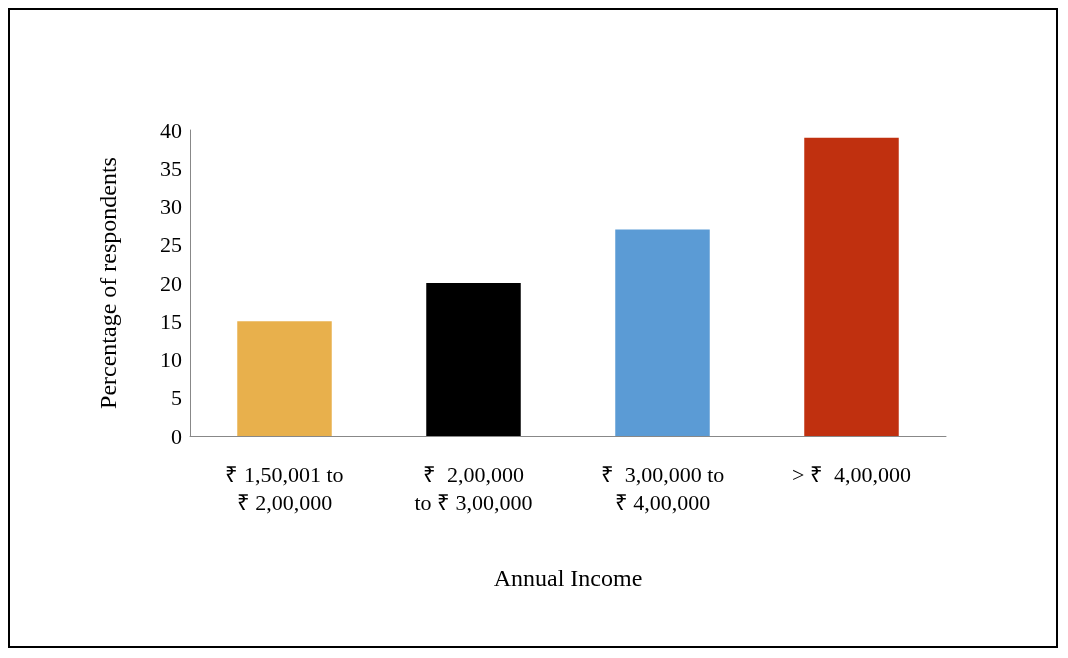 The image size is (1068, 658). What do you see at coordinates (171, 245) in the screenshot?
I see `y-tick-label: 25` at bounding box center [171, 245].